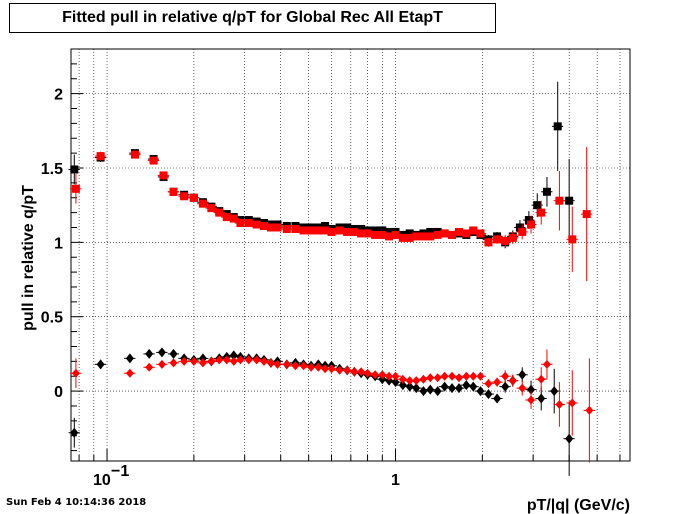 The width and height of the screenshot is (700, 514). I want to click on x-tick-label-exponent: −1, so click(120, 471).